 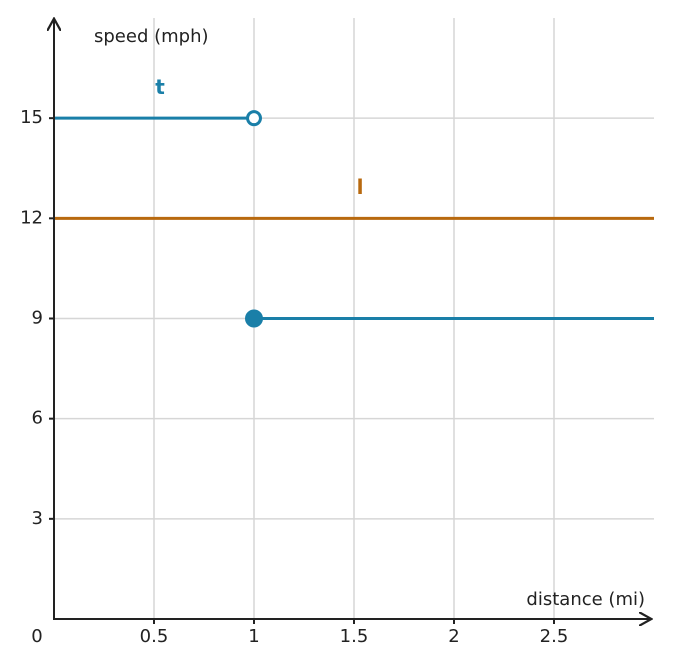 What do you see at coordinates (253, 636) in the screenshot?
I see `x-tick-label: 1` at bounding box center [253, 636].